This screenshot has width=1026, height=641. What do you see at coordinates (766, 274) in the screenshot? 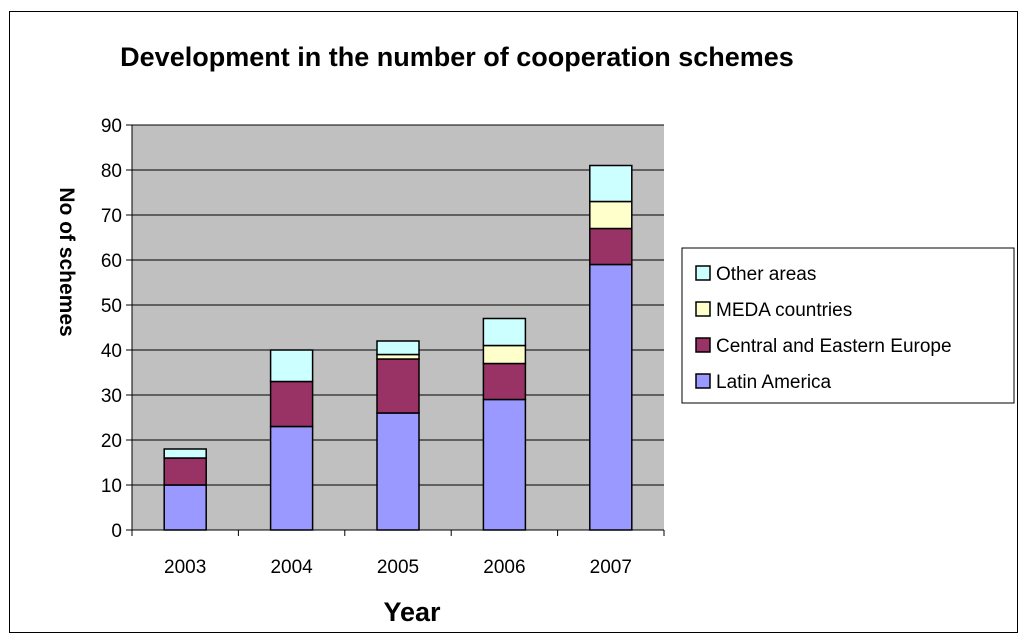
I see `legend-label: Other areas` at bounding box center [766, 274].